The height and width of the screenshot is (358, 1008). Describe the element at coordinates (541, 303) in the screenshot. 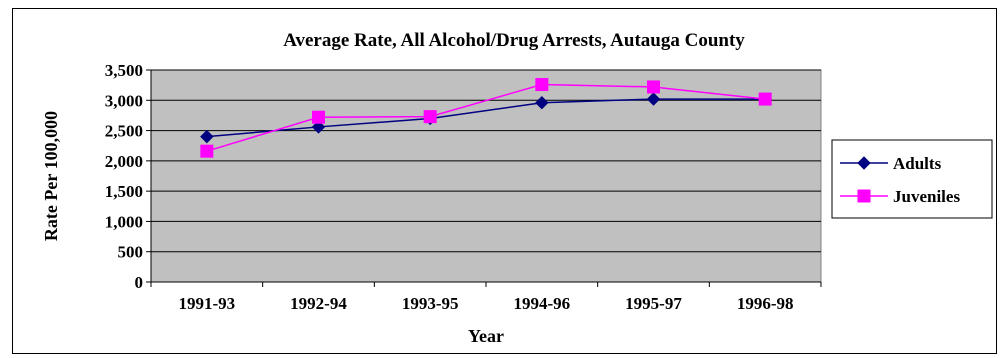

I see `x-tick-label: 1994-96` at that location.